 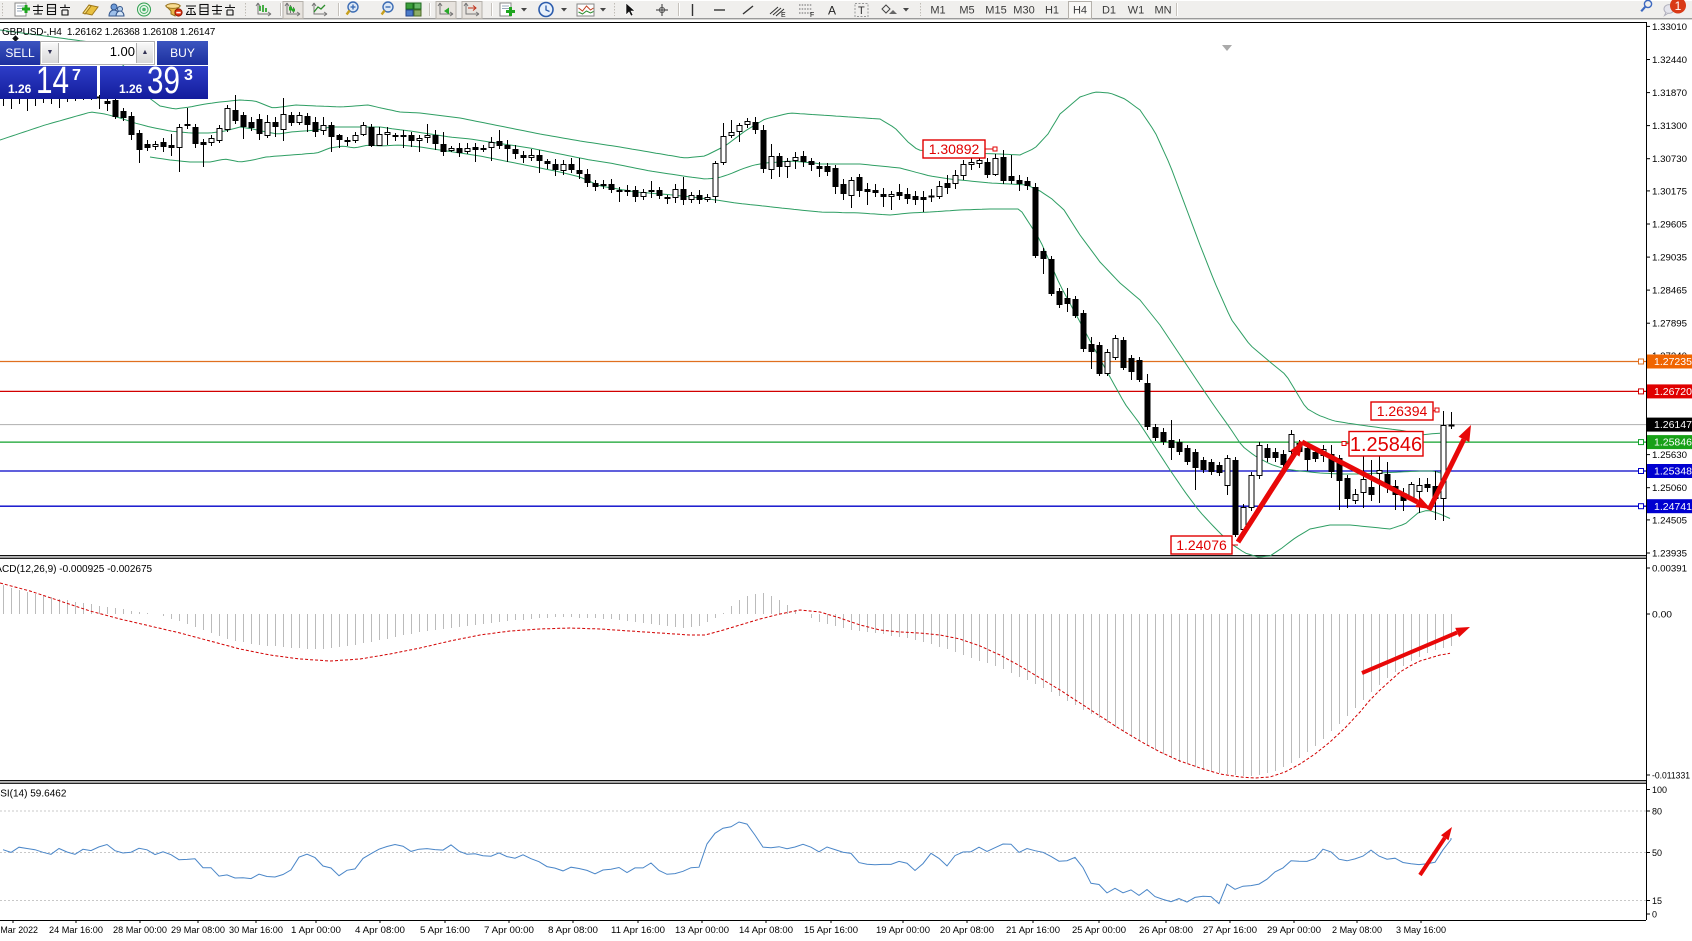 What do you see at coordinates (1230, 930) in the screenshot?
I see `svg-text: 27 Apr 16:00` at bounding box center [1230, 930].